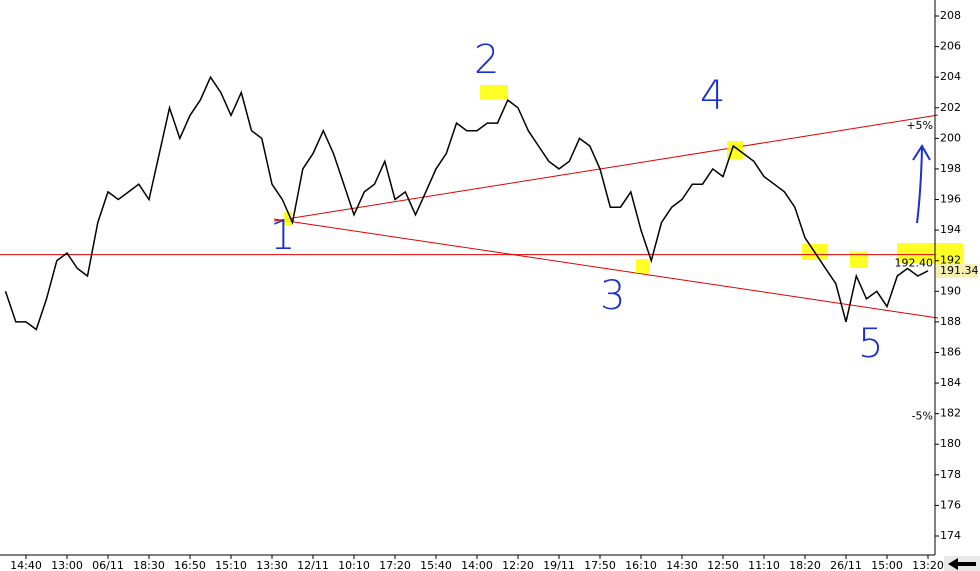 Image resolution: width=980 pixels, height=571 pixels. What do you see at coordinates (950, 443) in the screenshot?
I see `y-tick-label: 180` at bounding box center [950, 443].